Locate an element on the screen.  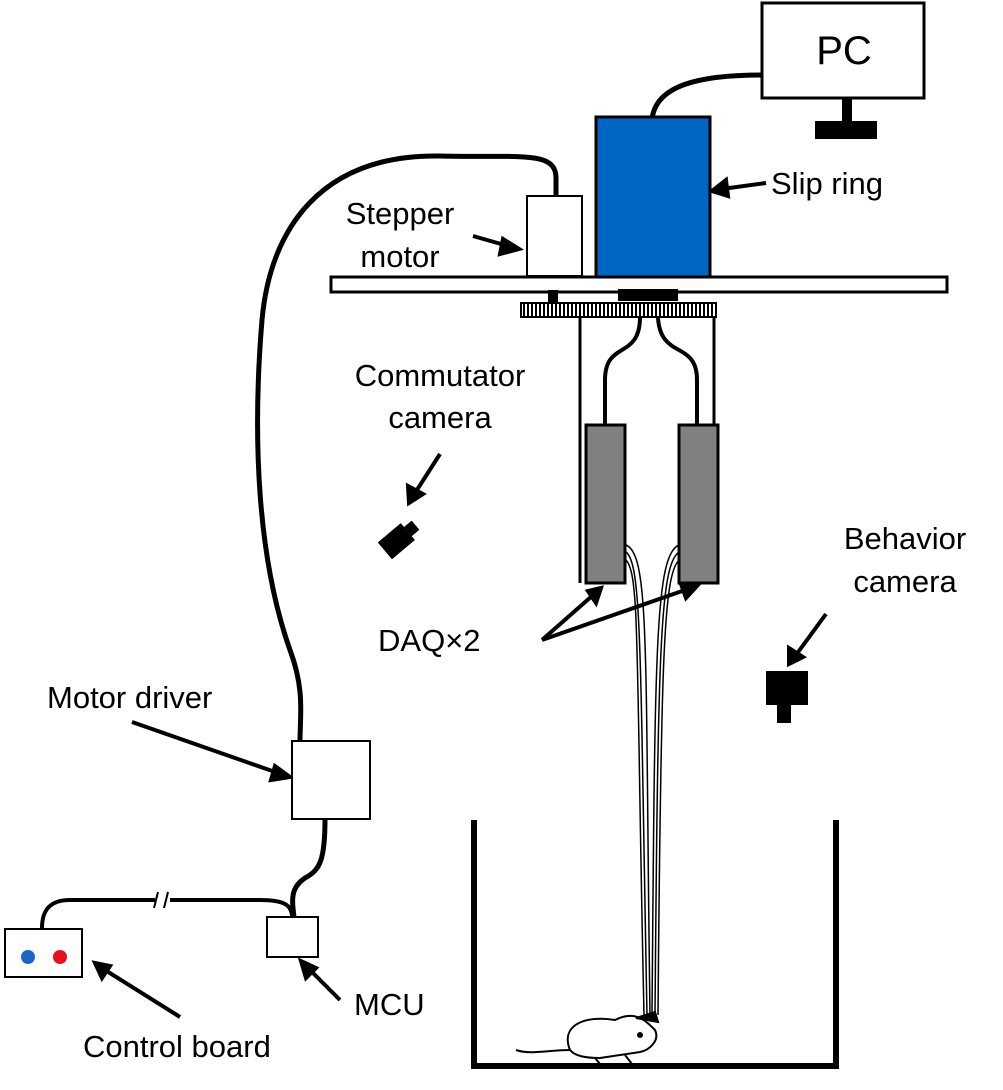
stepper-motor-label-2: motor is located at coordinates (400, 256).